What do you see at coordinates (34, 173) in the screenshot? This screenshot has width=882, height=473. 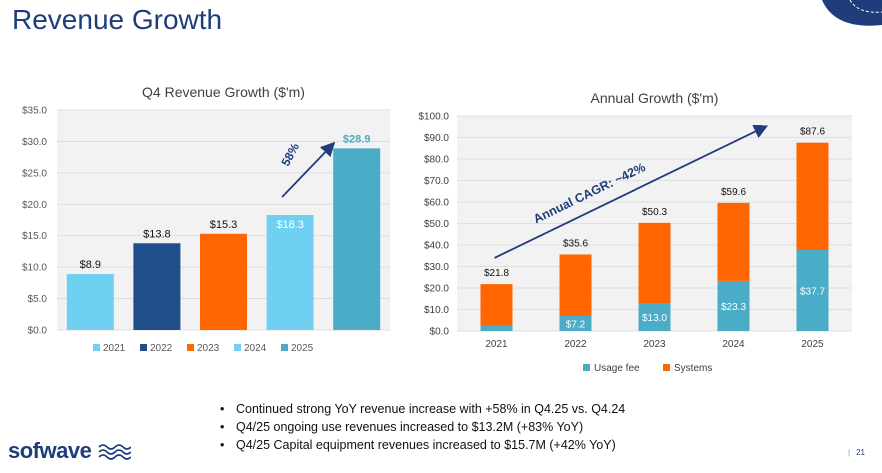 I see `y-tick-label: $25.0` at bounding box center [34, 173].